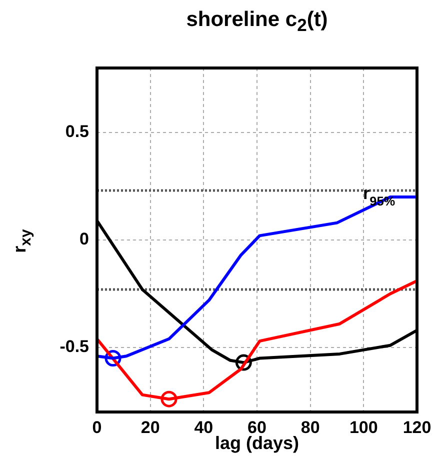  Describe the element at coordinates (150, 427) in the screenshot. I see `x-tick-label: 20` at that location.